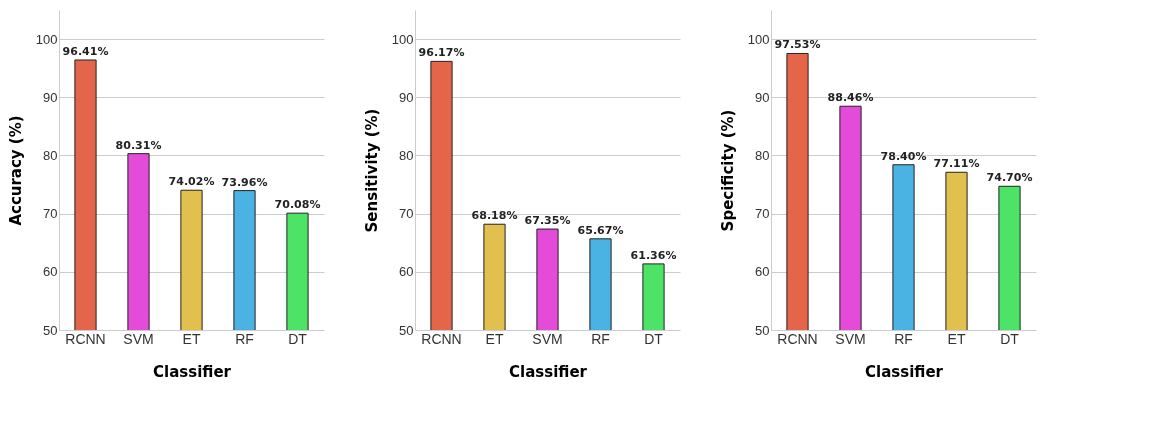 The height and width of the screenshot is (445, 1166). Describe the element at coordinates (297, 205) in the screenshot. I see `data-label: 70.08%` at that location.